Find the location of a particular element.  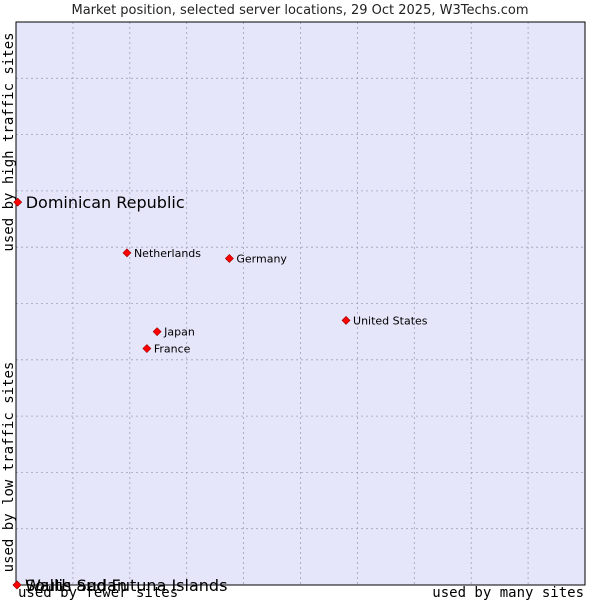

data-point-label: Wallis and Futuna Islands is located at coordinates (126, 585).